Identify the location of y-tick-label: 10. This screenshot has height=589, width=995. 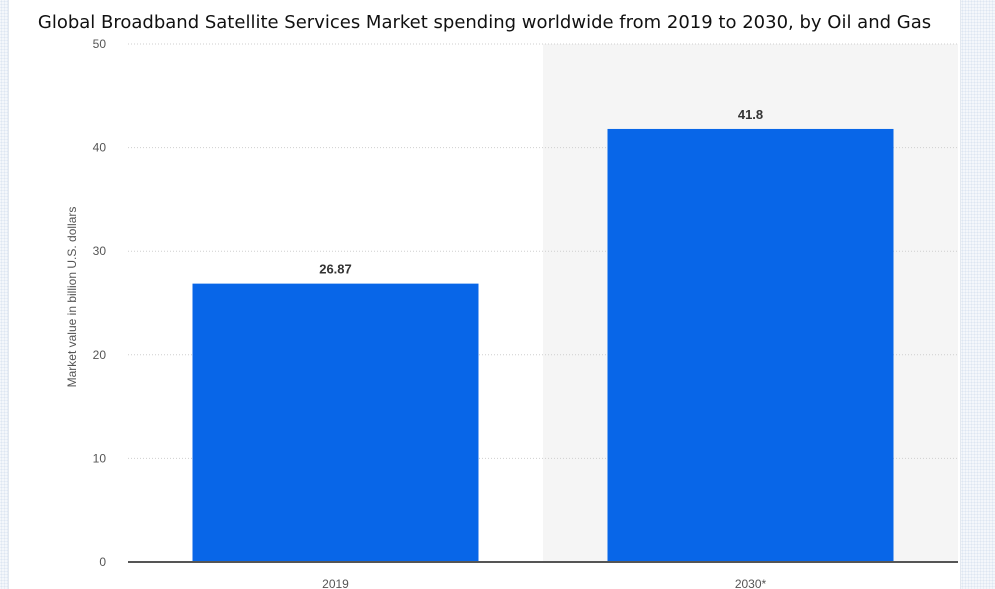
(100, 458).